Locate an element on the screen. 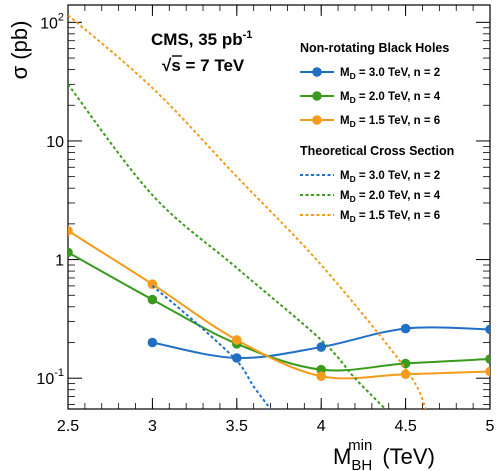  x-tick-label: 4.5 is located at coordinates (405, 426).